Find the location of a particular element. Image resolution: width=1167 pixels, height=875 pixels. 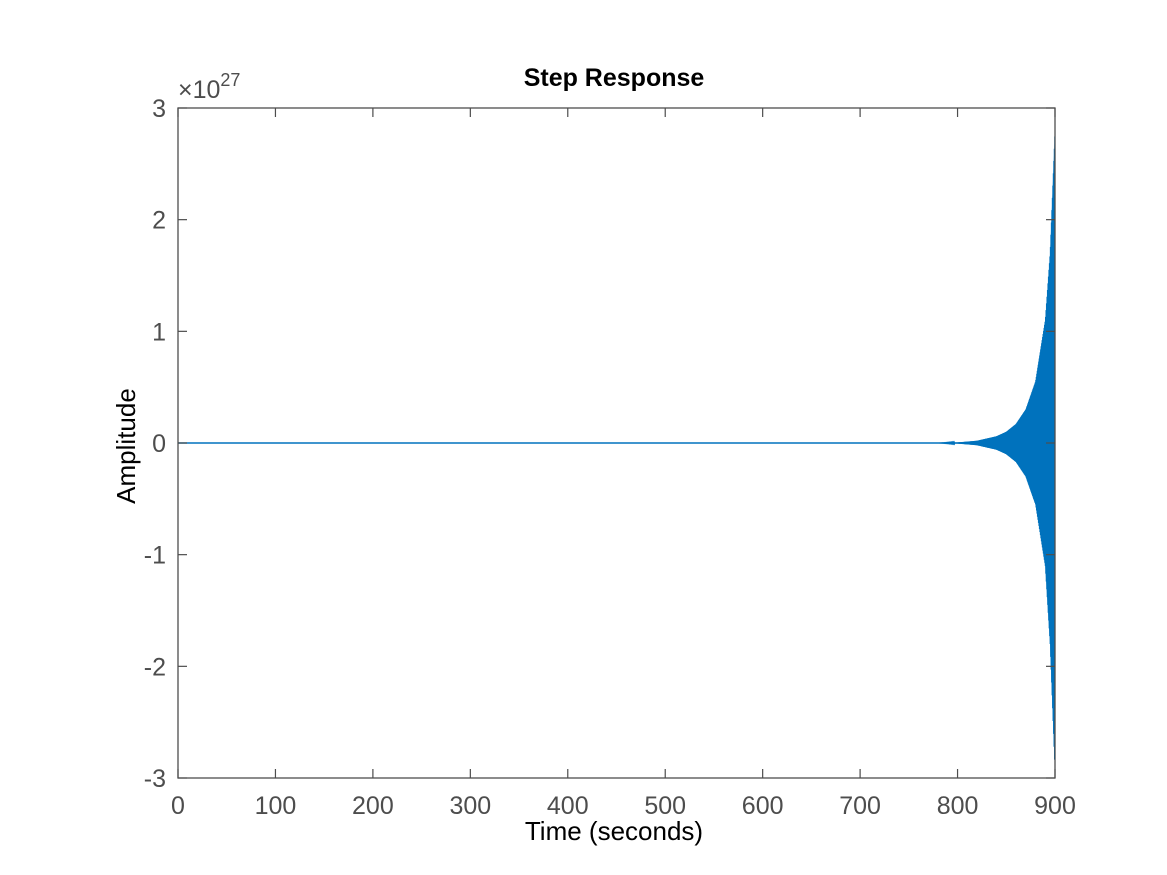

y-tick-label: 0 is located at coordinates (159, 444).